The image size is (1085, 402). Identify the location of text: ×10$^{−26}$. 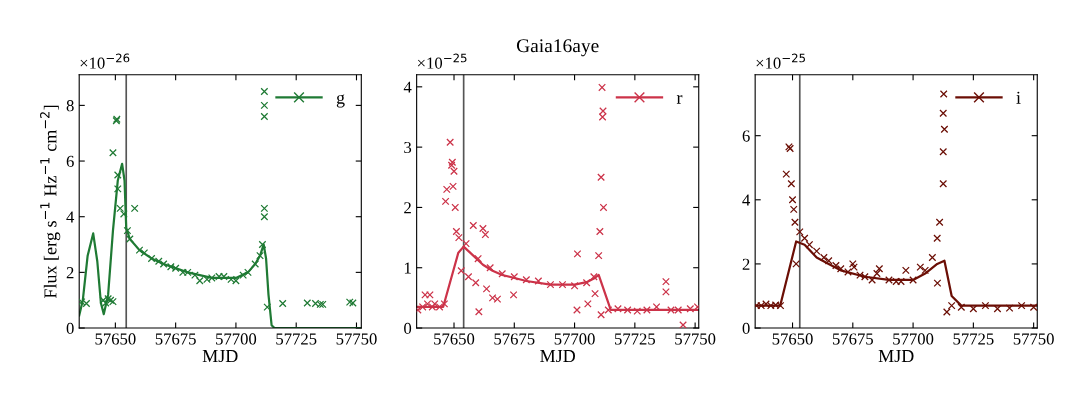
(105, 61).